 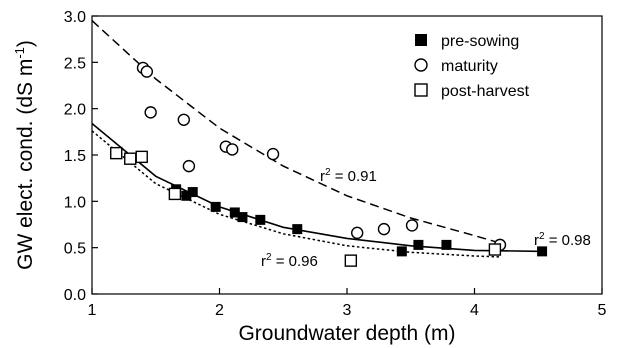 I want to click on y-axis-label: GW elect. cond. (dS m-1), so click(x=24, y=155).